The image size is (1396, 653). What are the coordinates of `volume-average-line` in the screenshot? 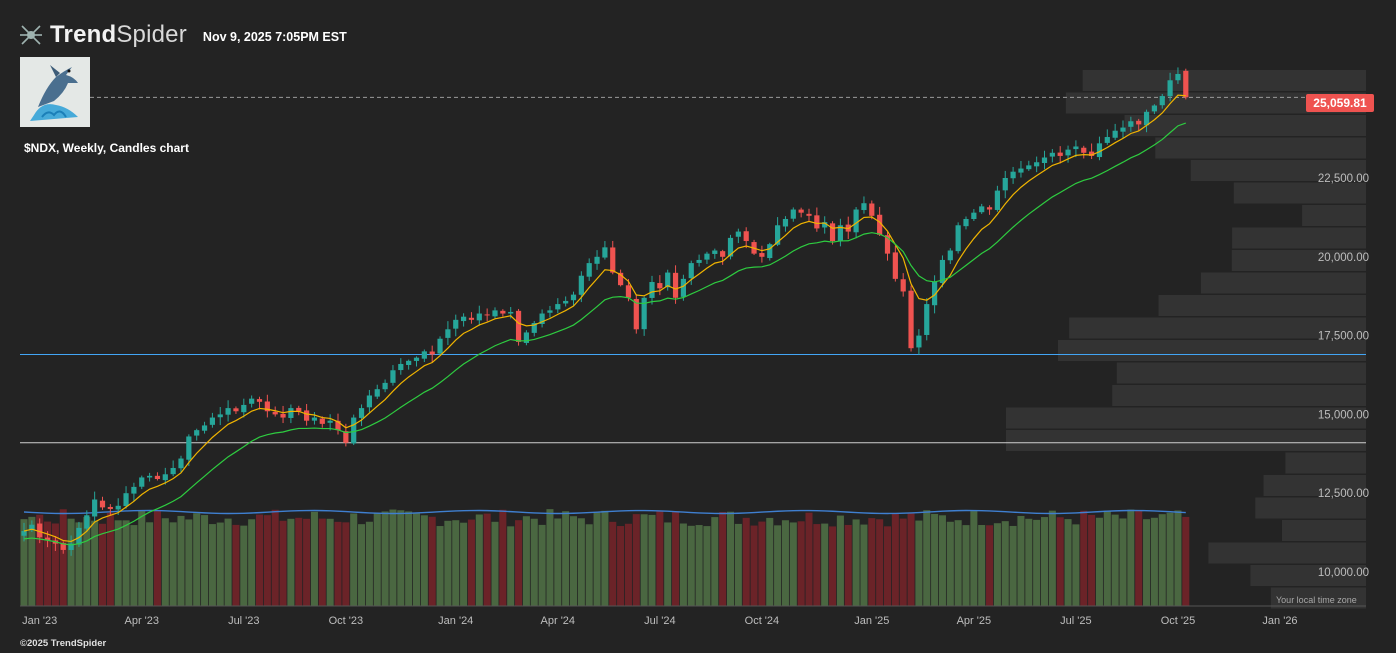 It's located at (604, 512).